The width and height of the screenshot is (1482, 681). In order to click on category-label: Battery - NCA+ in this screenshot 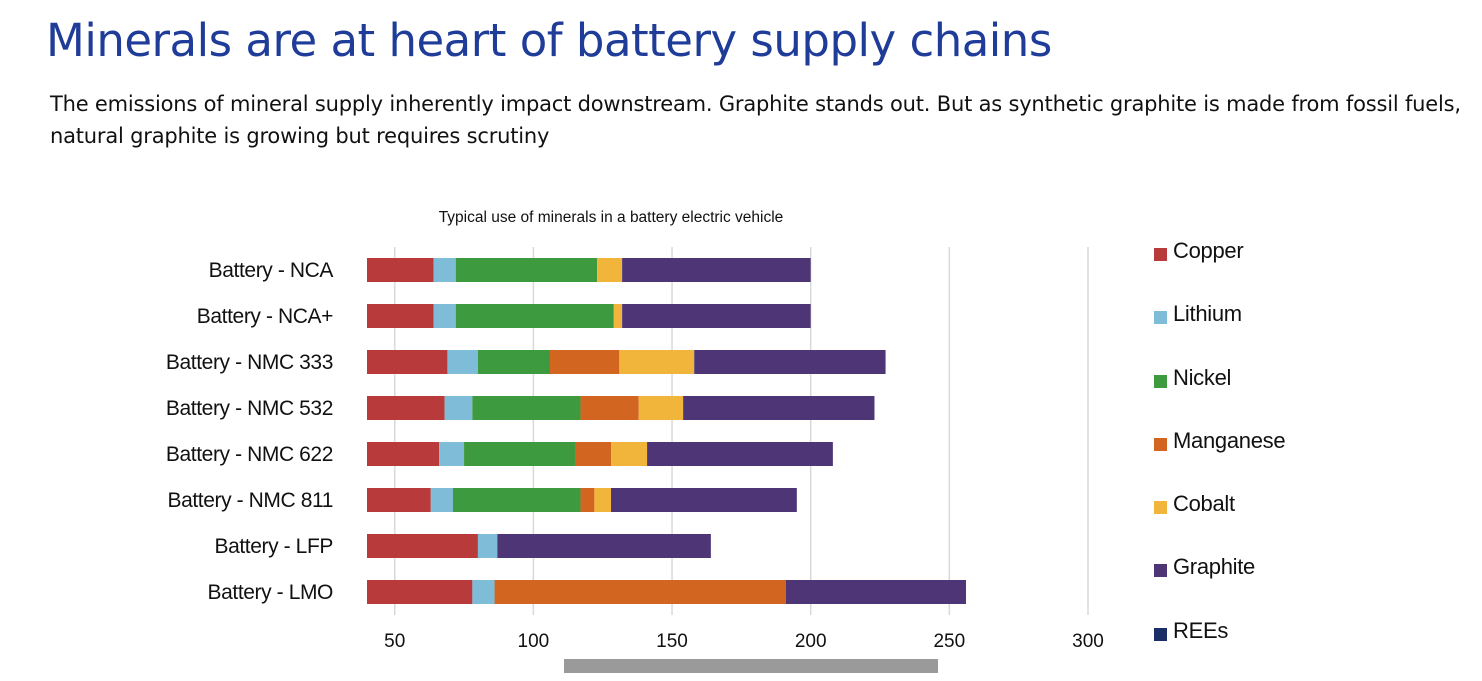, I will do `click(265, 316)`.